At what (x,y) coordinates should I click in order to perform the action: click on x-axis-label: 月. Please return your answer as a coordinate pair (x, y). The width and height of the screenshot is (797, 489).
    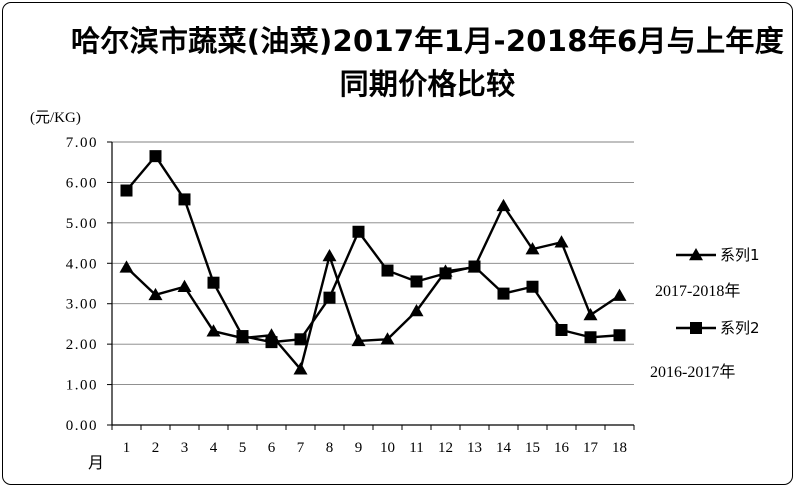
    Looking at the image, I should click on (96, 462).